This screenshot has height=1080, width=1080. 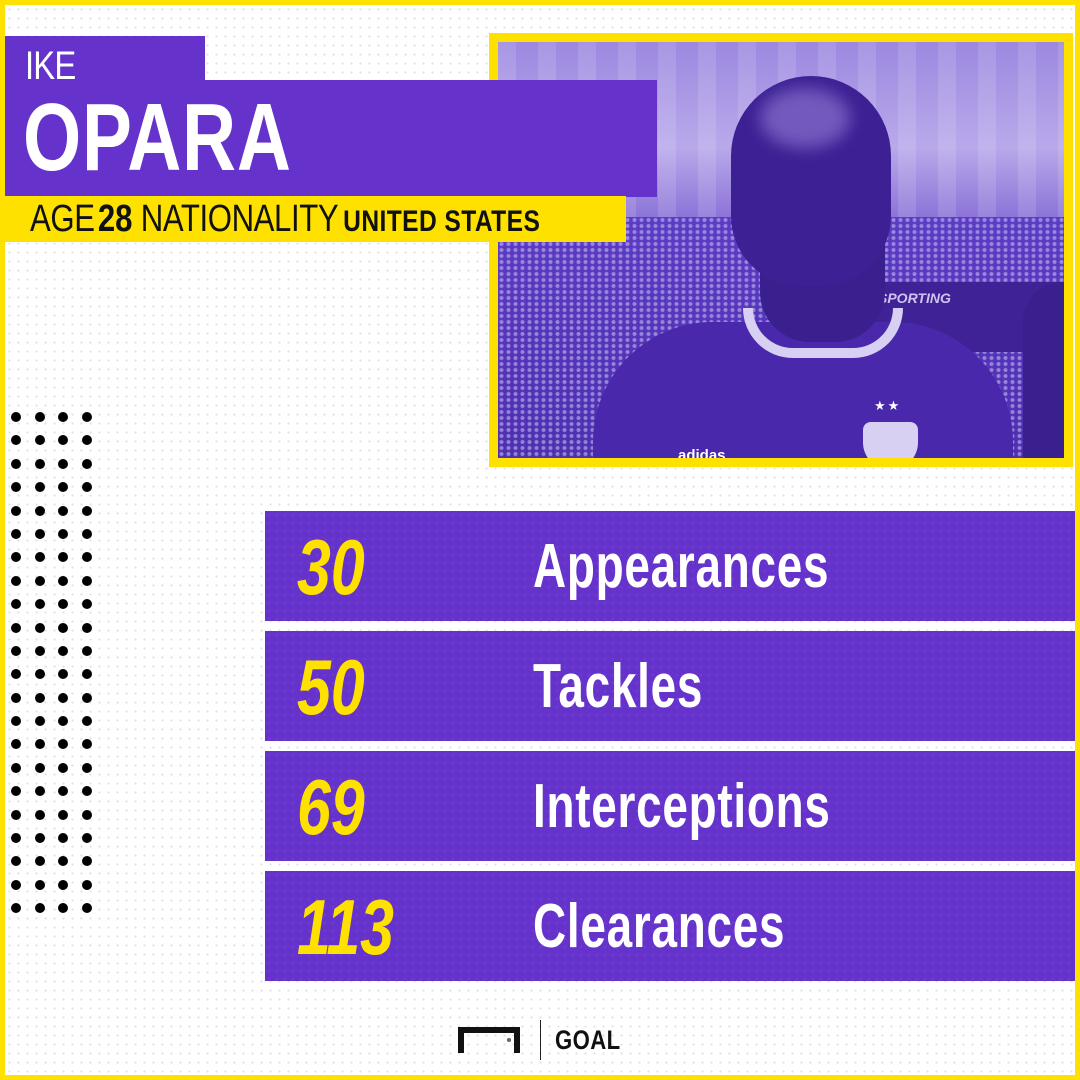 What do you see at coordinates (331, 567) in the screenshot?
I see `stat-value: 30` at bounding box center [331, 567].